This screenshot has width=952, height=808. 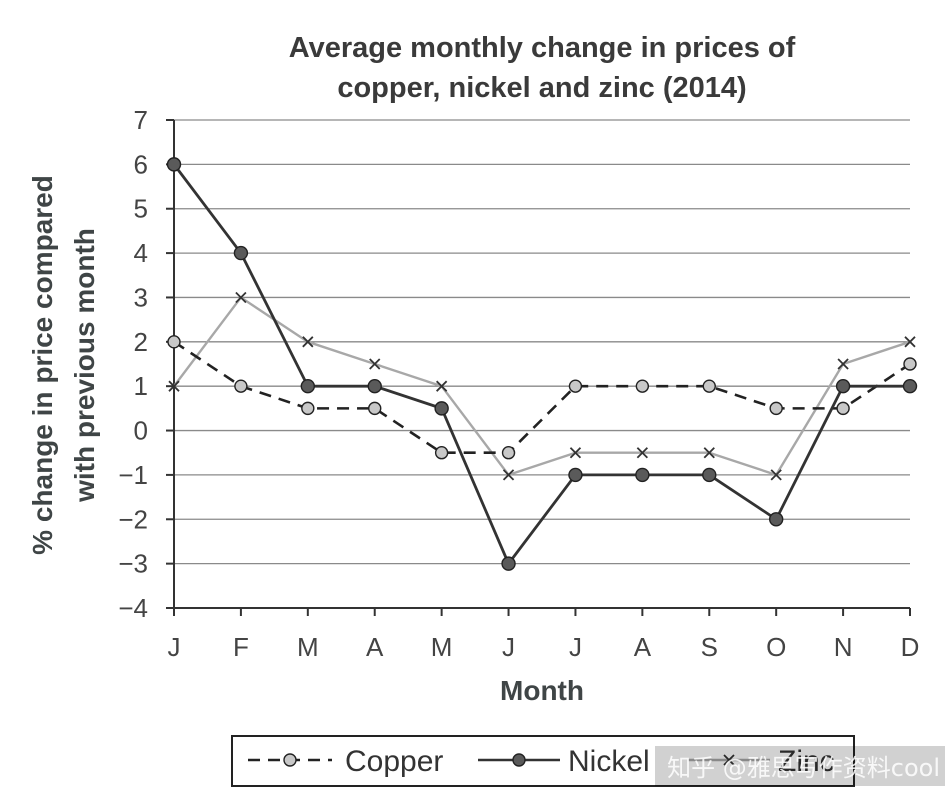 I want to click on y-axis-label-line-1: % change in price compared, so click(x=42, y=365).